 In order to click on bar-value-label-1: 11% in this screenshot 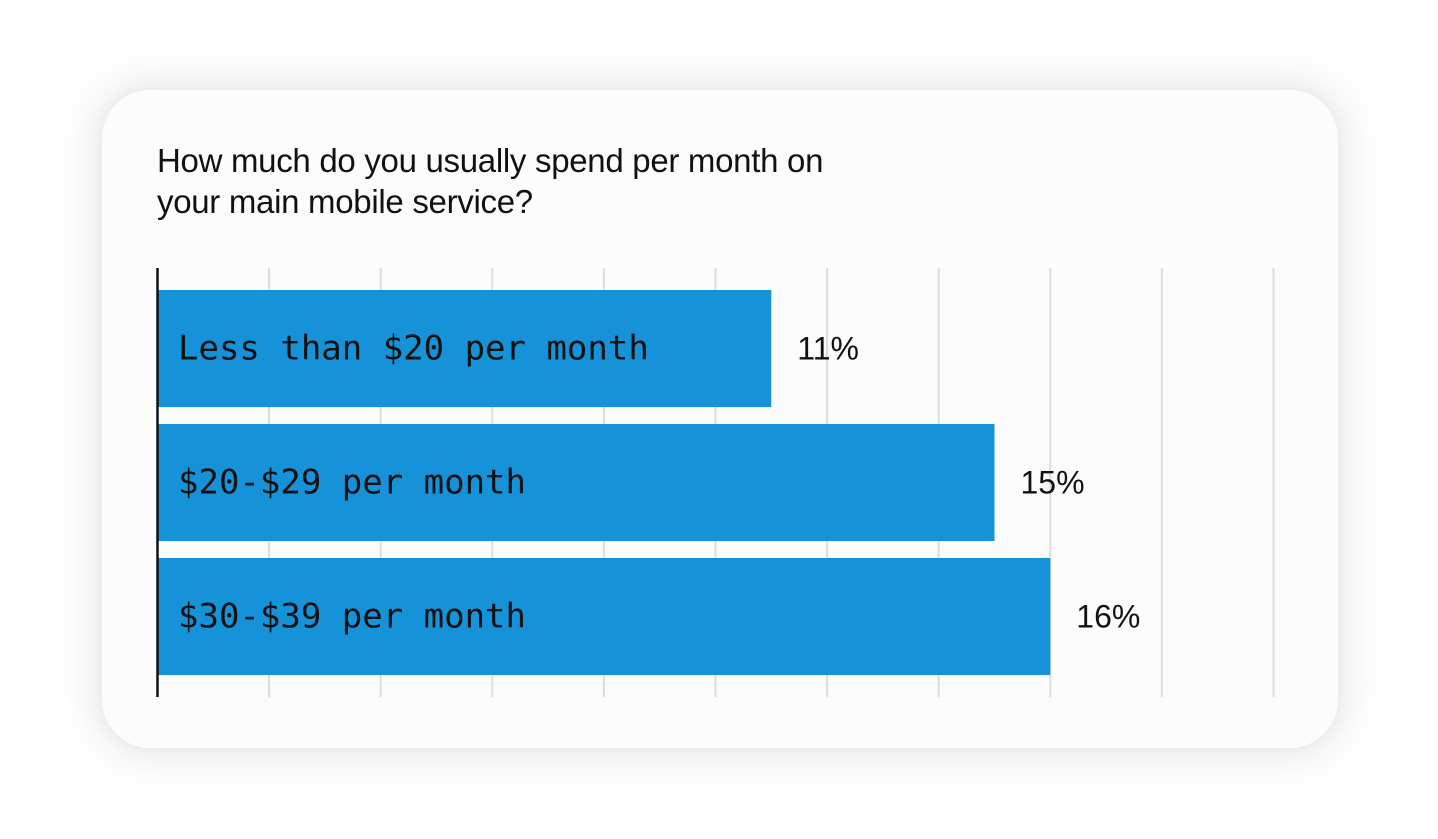, I will do `click(828, 349)`.